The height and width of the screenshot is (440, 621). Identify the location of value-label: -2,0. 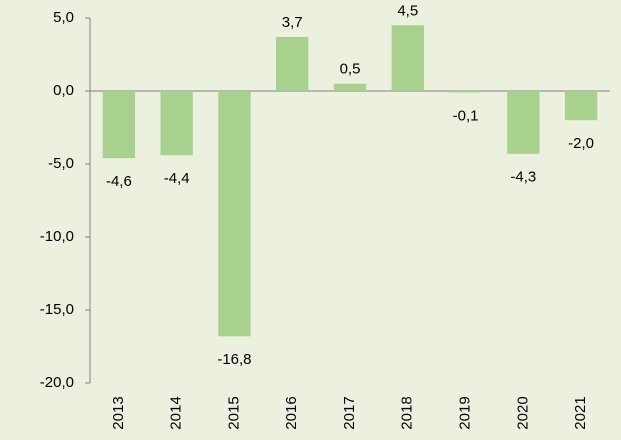
(581, 143).